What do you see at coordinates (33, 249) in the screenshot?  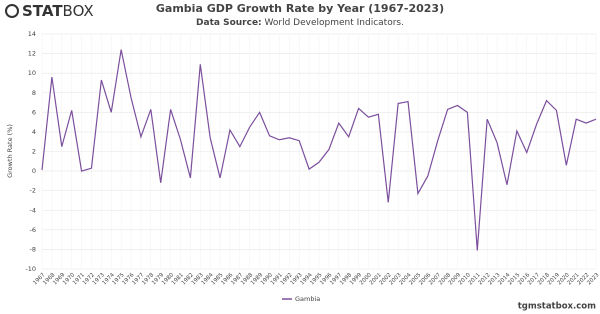 I see `y-tick-label: -8` at bounding box center [33, 249].